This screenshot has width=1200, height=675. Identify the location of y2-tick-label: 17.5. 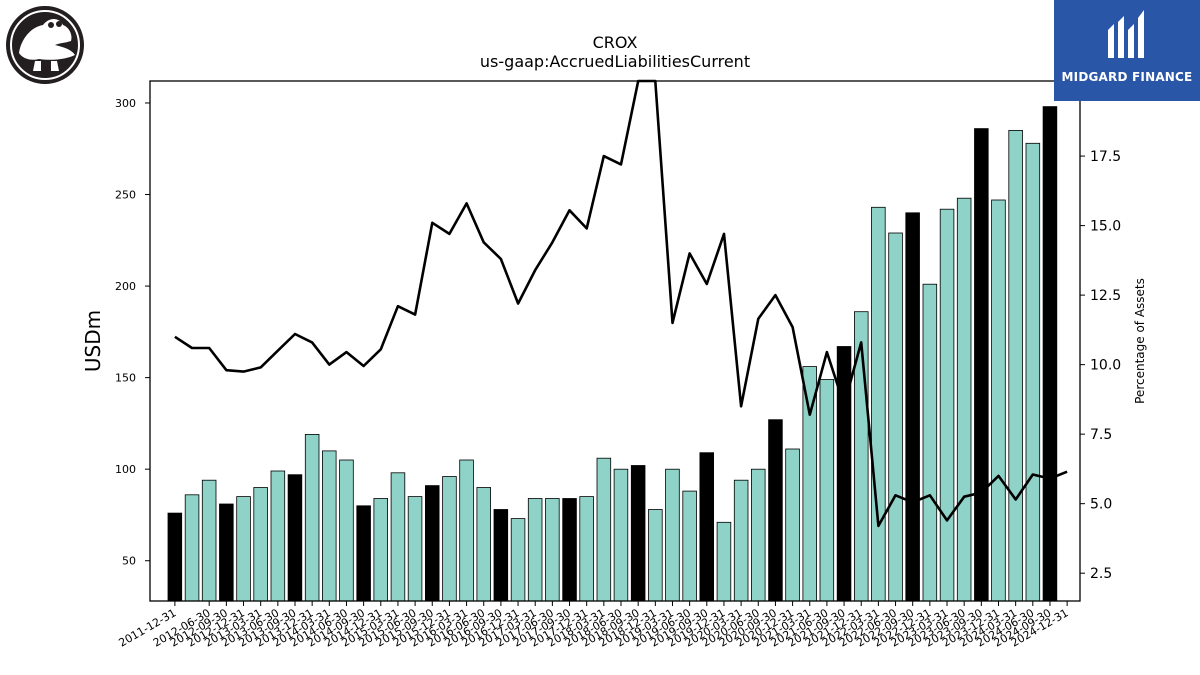
(1105, 157).